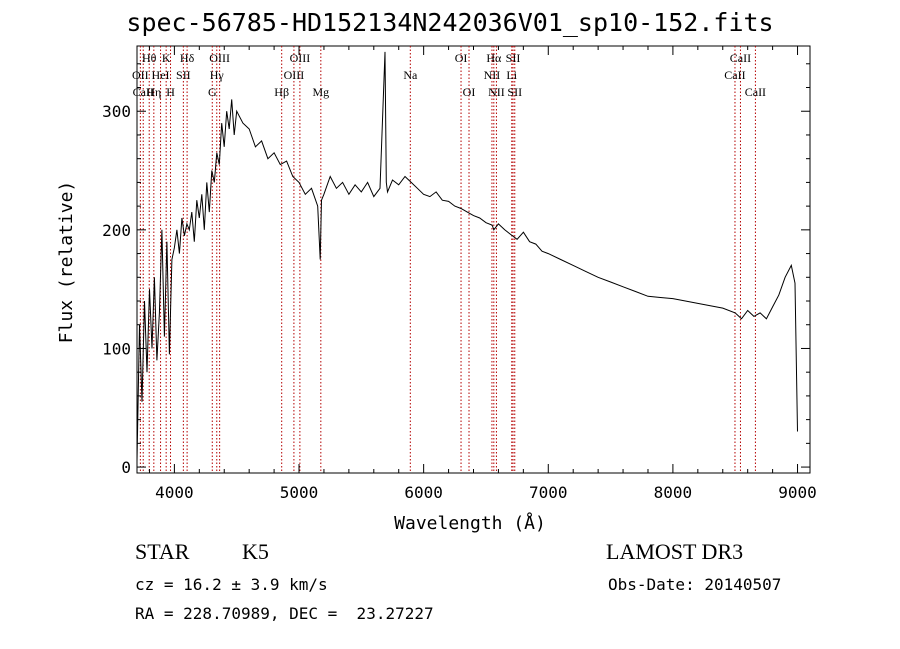 The height and width of the screenshot is (649, 900). I want to click on x-tick-label: 5000, so click(299, 492).